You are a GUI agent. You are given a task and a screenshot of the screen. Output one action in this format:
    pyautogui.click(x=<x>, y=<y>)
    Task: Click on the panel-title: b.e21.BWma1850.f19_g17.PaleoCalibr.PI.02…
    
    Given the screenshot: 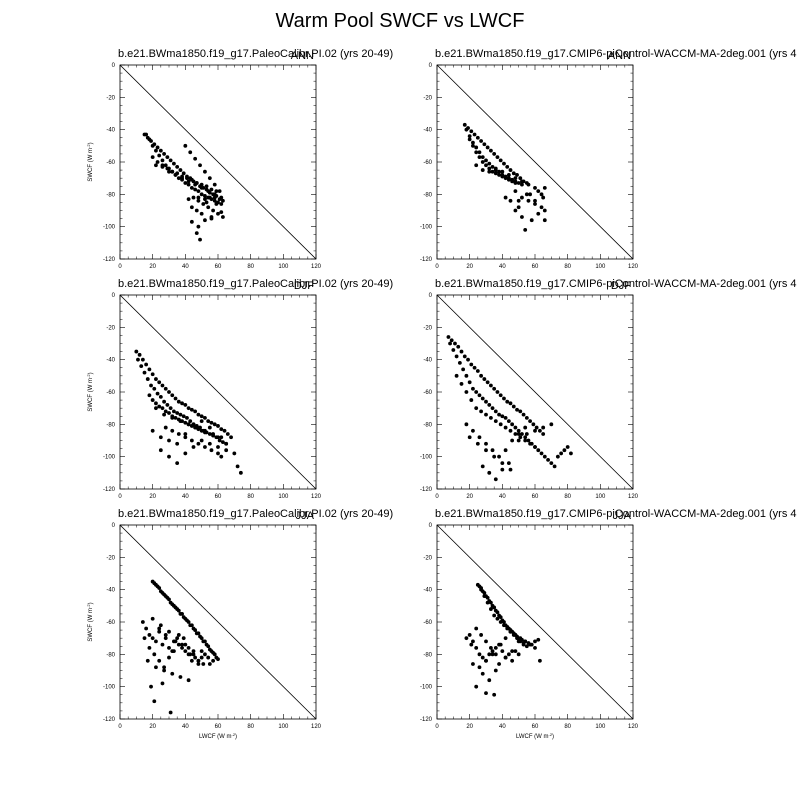 What is the action you would take?
    pyautogui.click(x=255, y=514)
    